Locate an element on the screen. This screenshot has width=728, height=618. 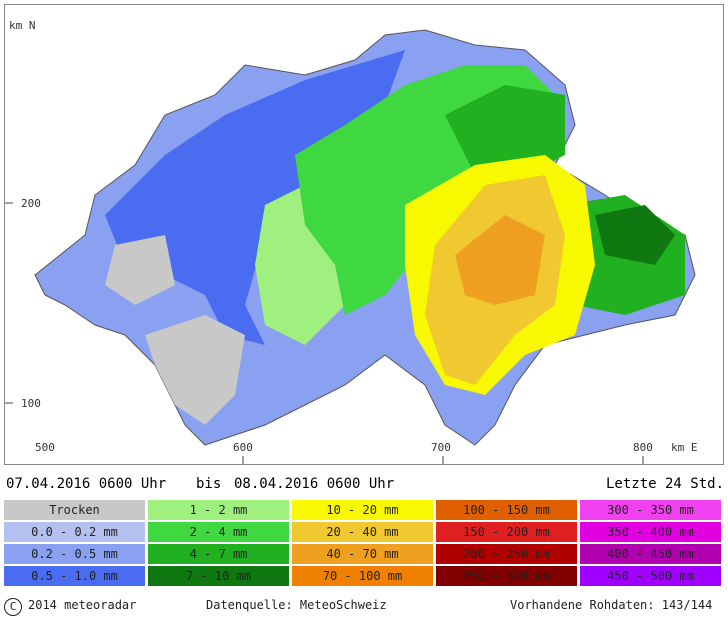
legend-item: 200 - 250 mm is located at coordinates (506, 554).